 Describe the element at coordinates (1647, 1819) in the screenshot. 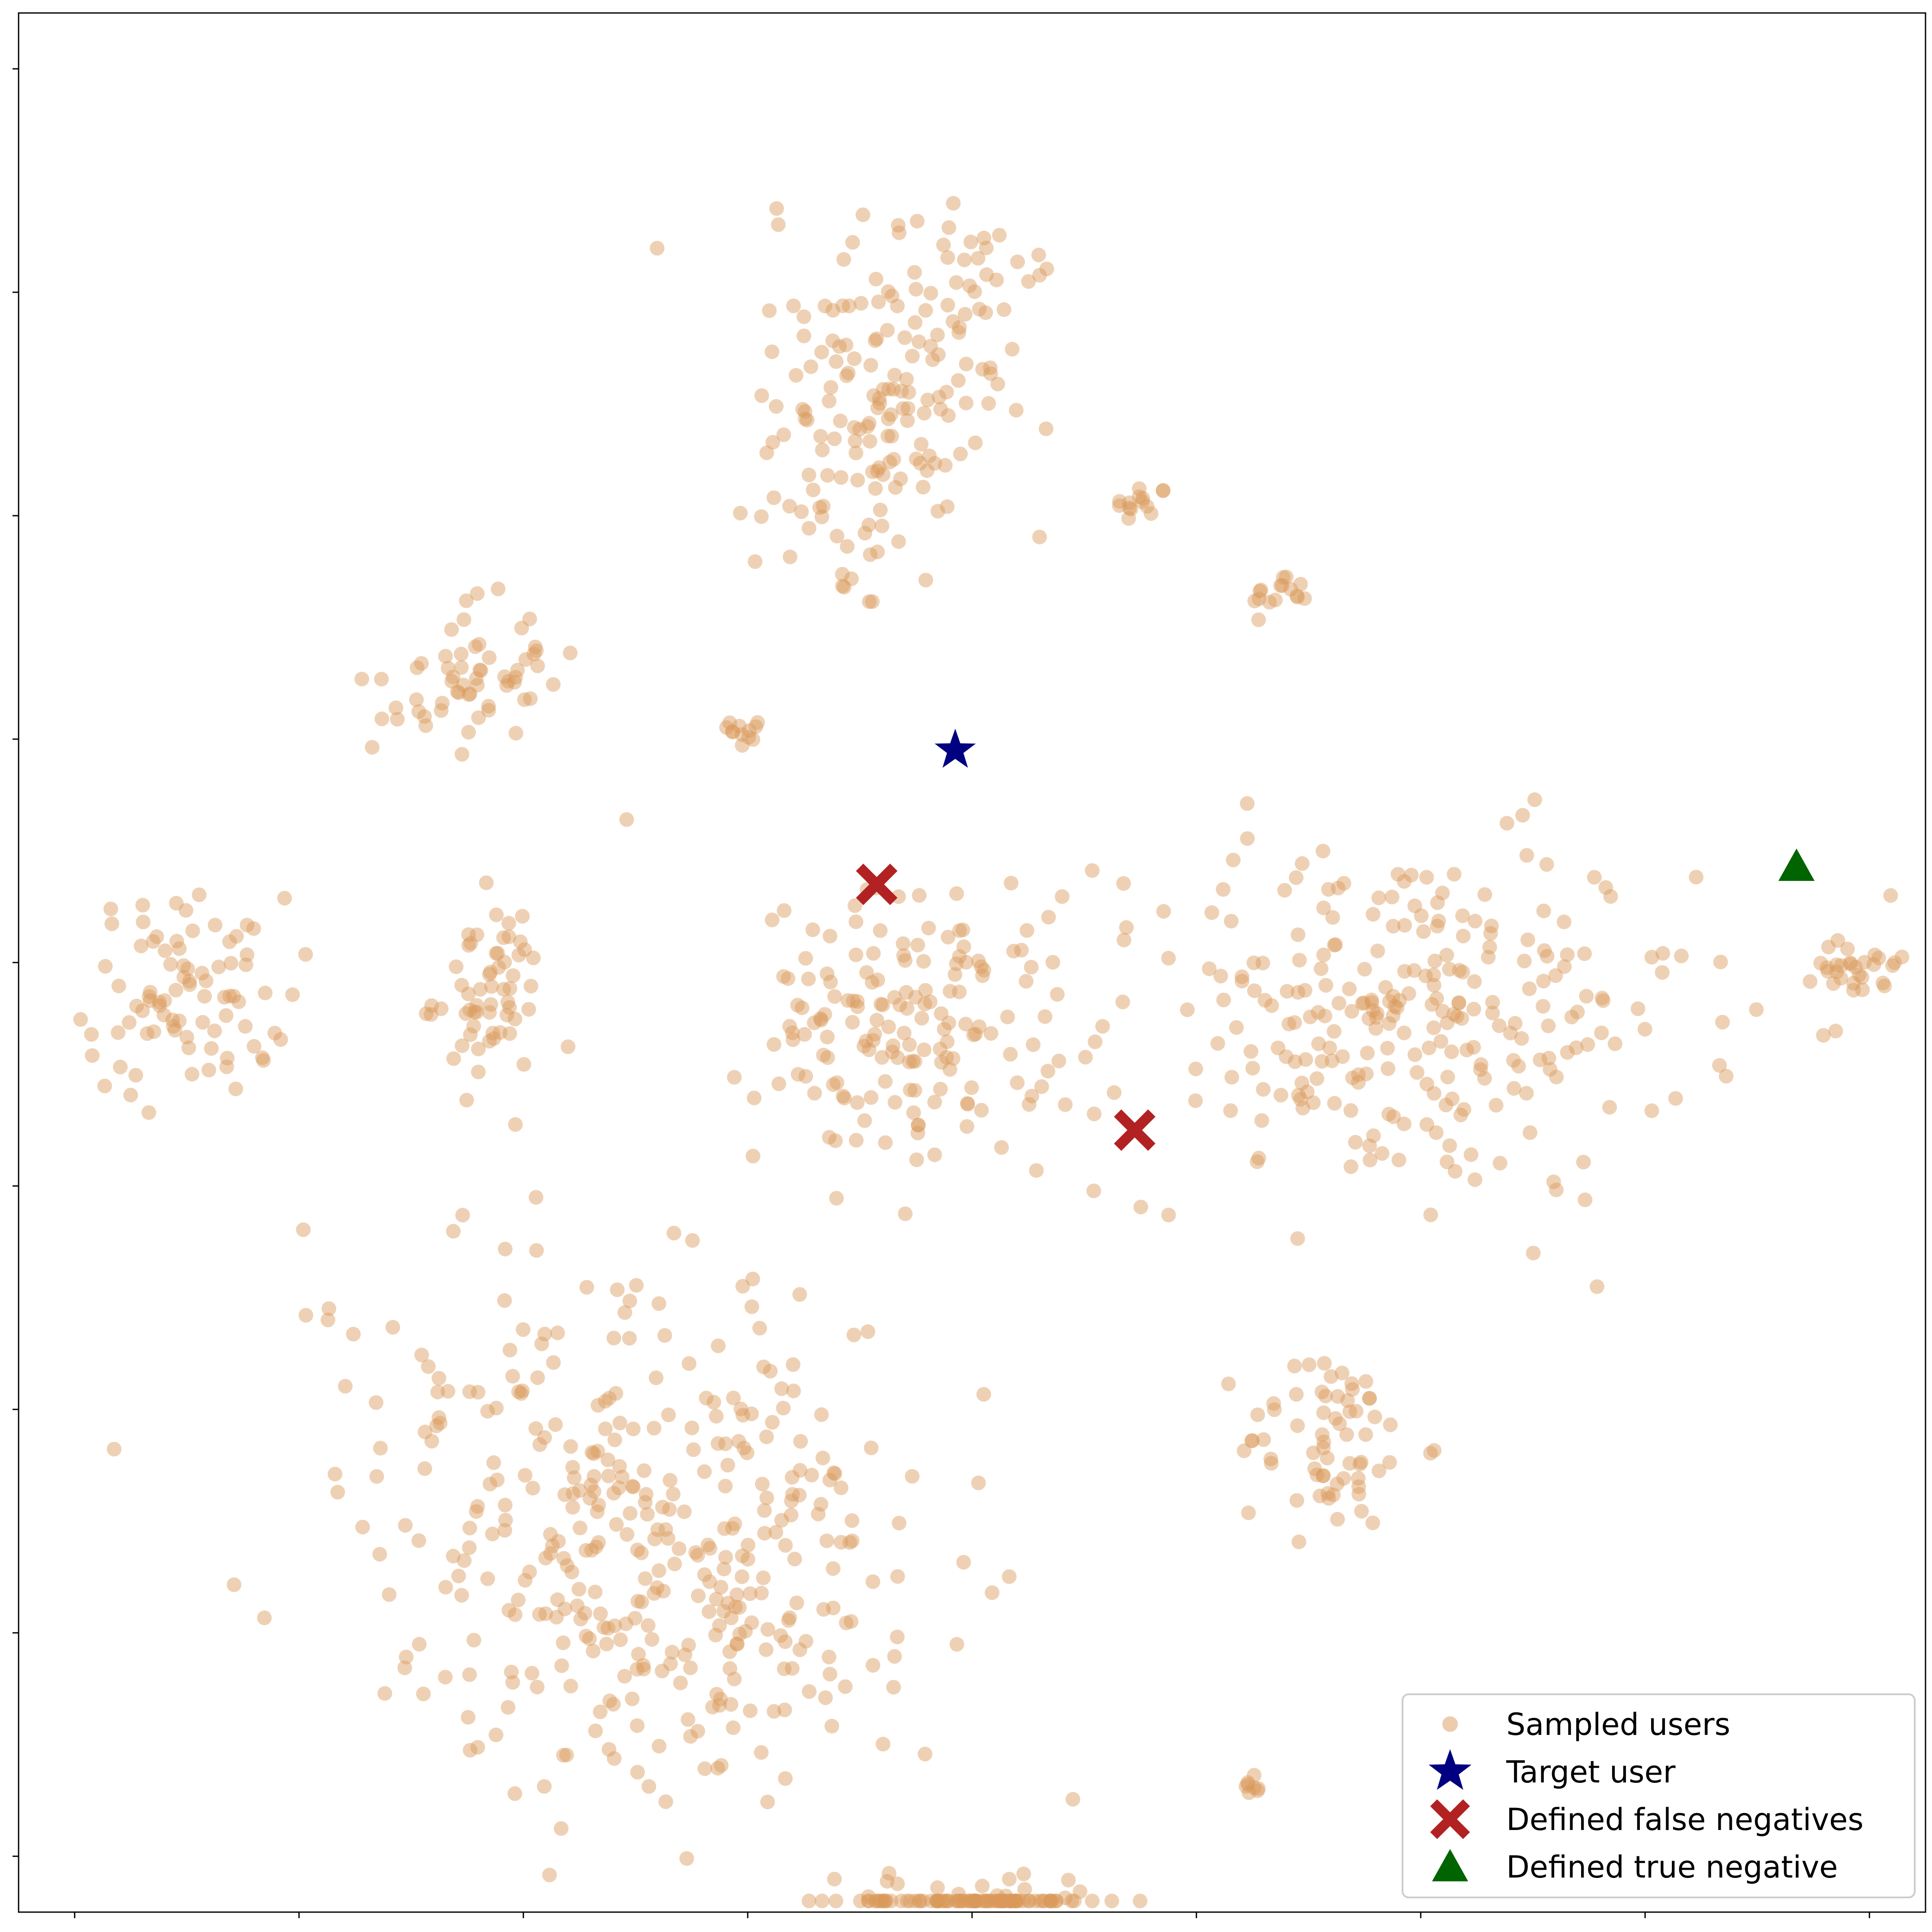

I see `legend-entry-false-negatives: Defined false negatives` at that location.